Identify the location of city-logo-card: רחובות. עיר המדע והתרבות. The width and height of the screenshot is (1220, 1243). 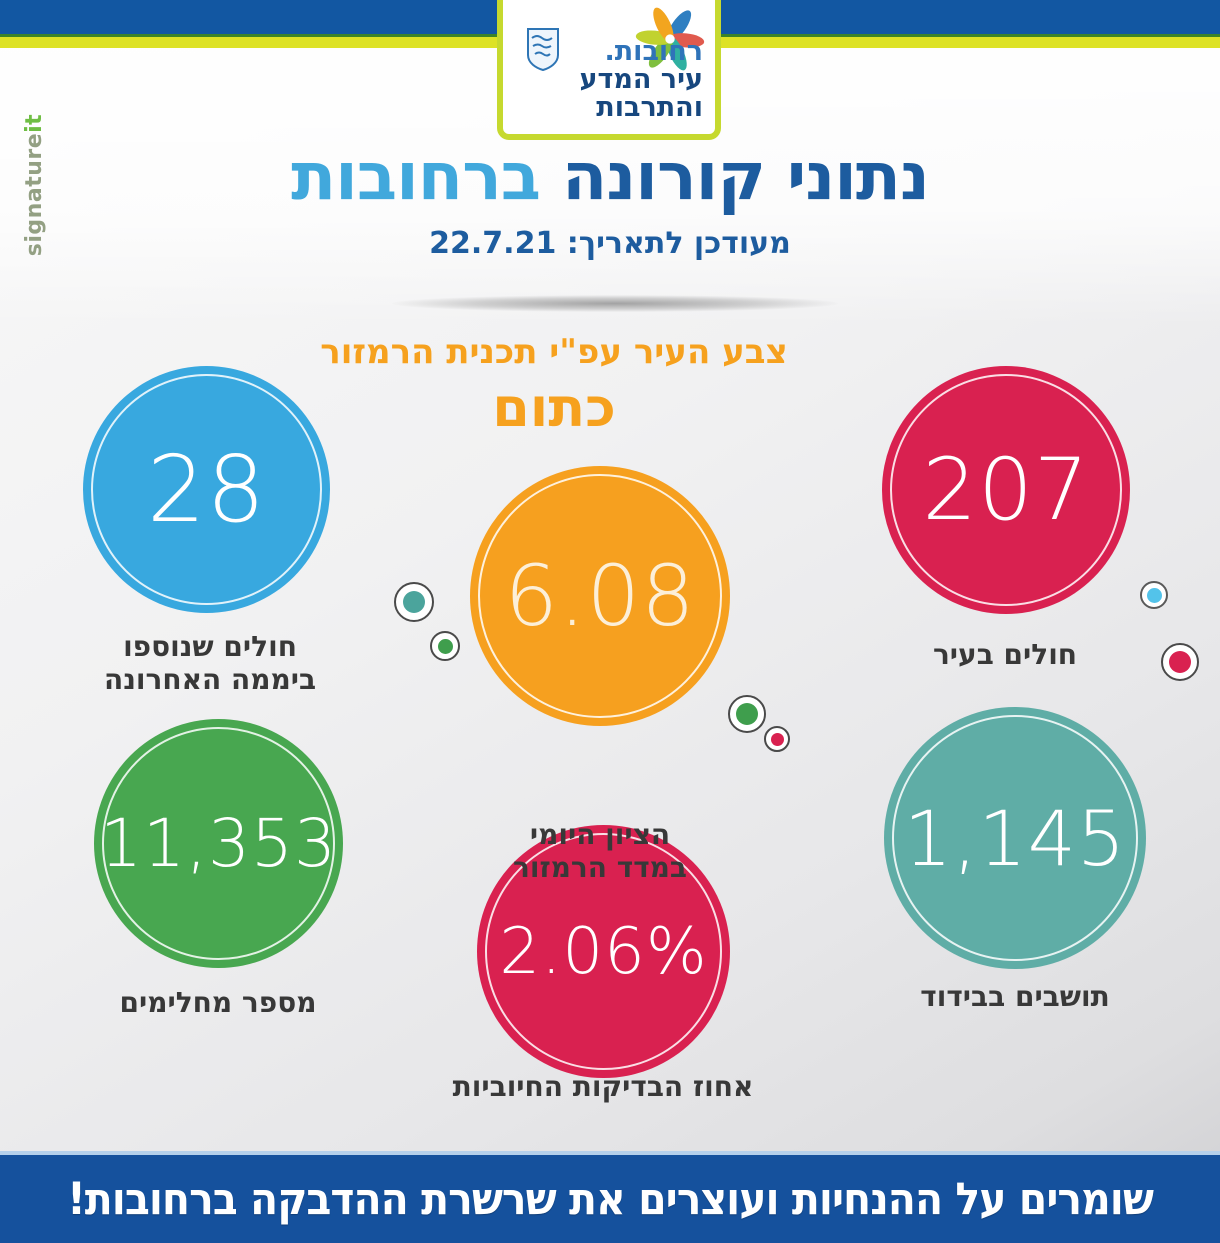
(609, 70).